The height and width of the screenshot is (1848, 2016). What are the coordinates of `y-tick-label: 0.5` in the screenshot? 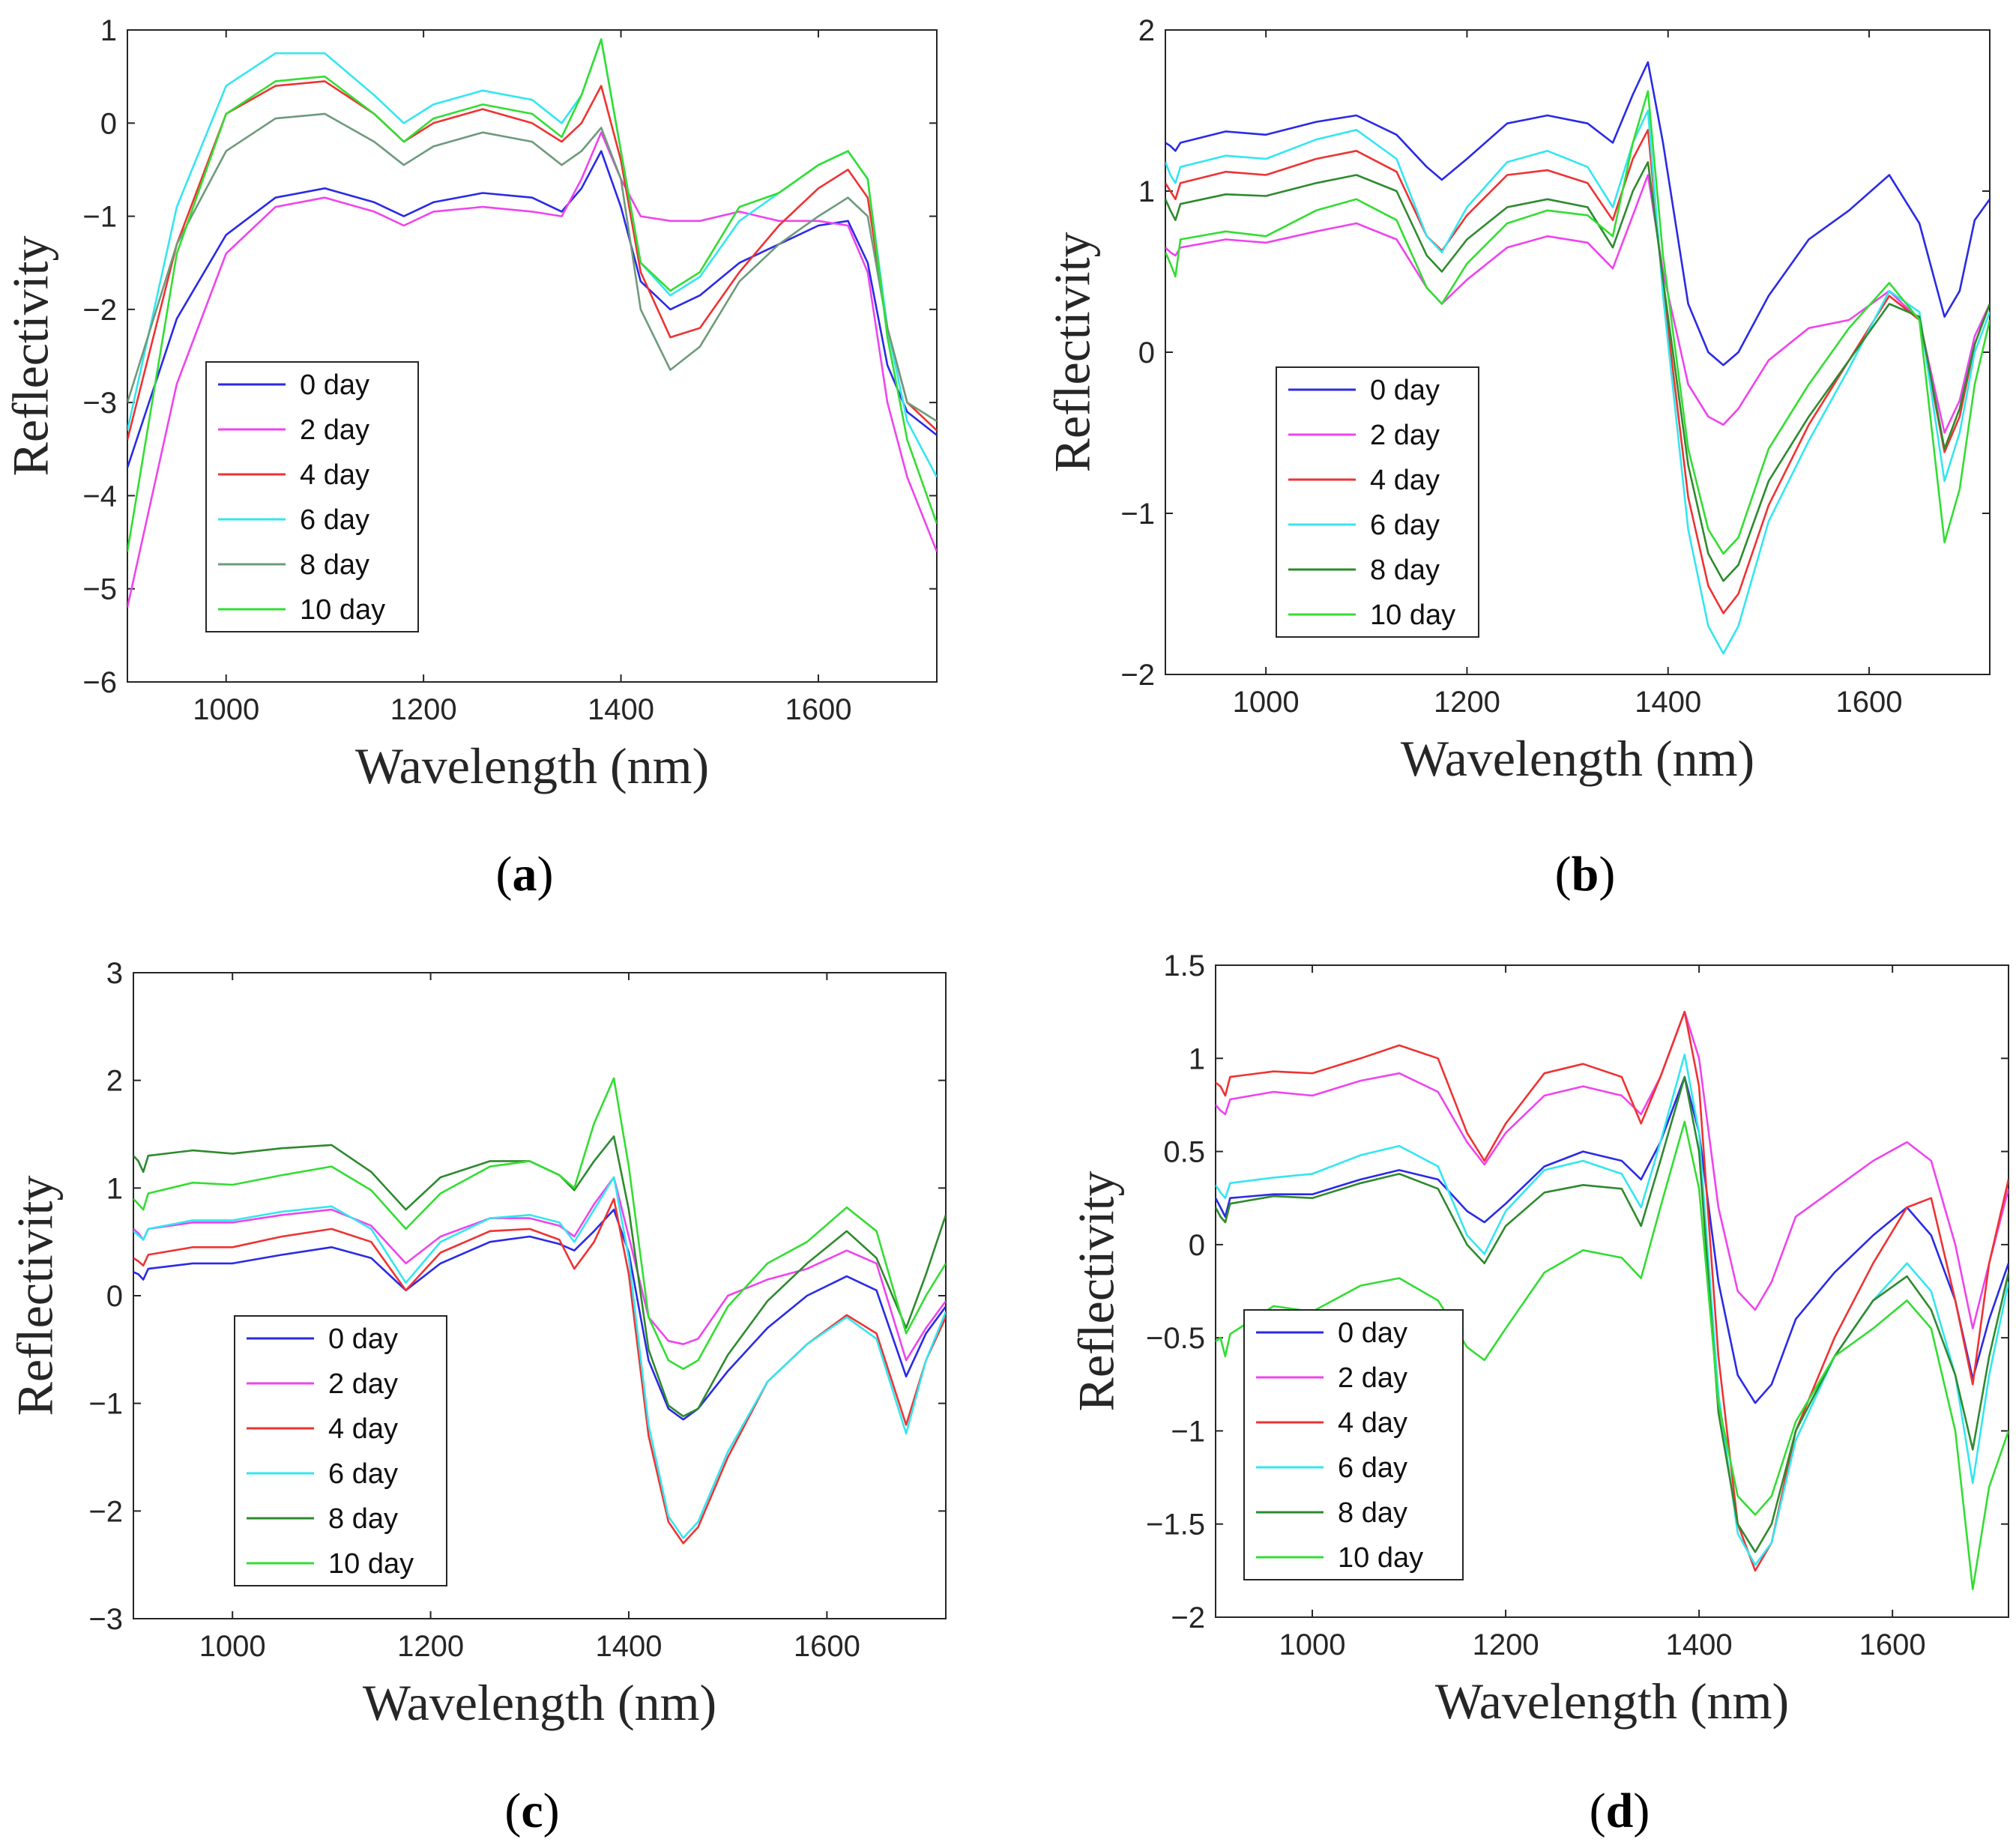 It's located at (1184, 1152).